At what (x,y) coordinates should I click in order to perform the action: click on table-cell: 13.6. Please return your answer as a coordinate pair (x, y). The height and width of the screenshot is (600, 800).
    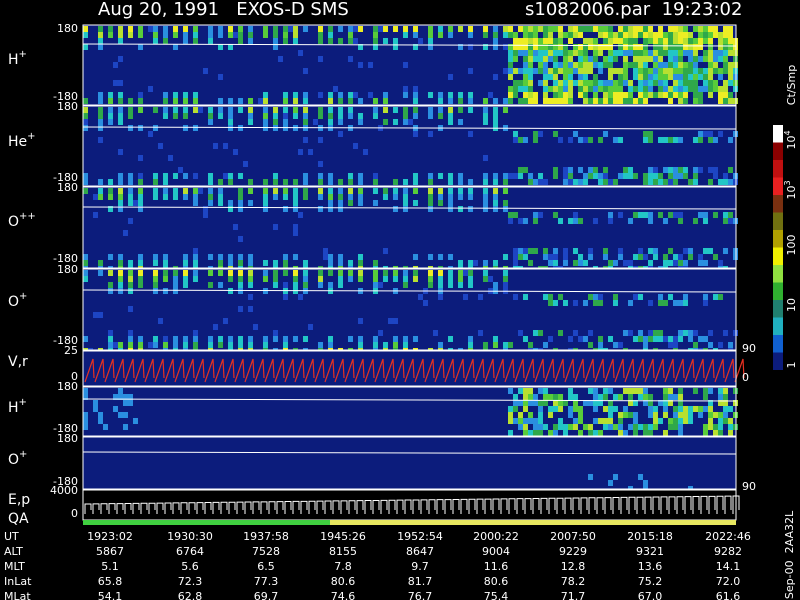
    Looking at the image, I should click on (650, 566).